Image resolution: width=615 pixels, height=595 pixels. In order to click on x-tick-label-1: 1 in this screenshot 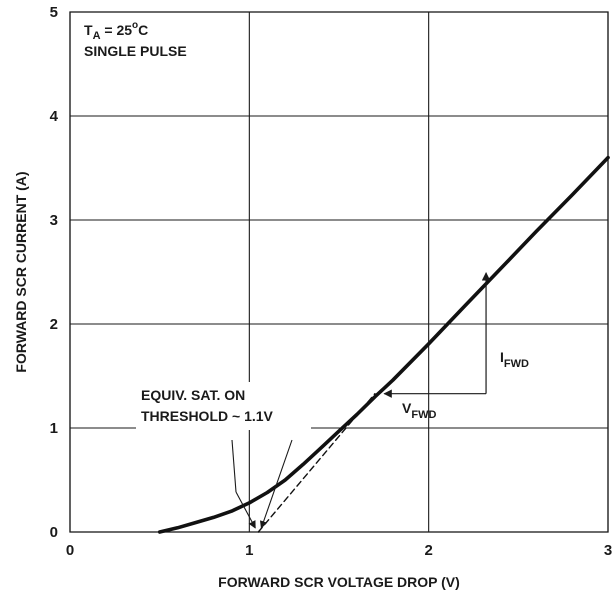, I will do `click(249, 550)`.